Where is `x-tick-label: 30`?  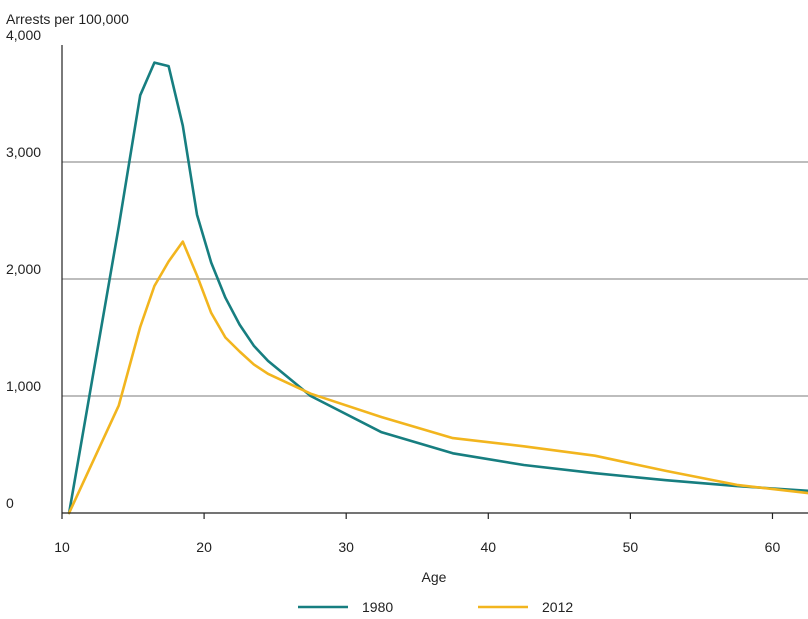 x-tick-label: 30 is located at coordinates (346, 547).